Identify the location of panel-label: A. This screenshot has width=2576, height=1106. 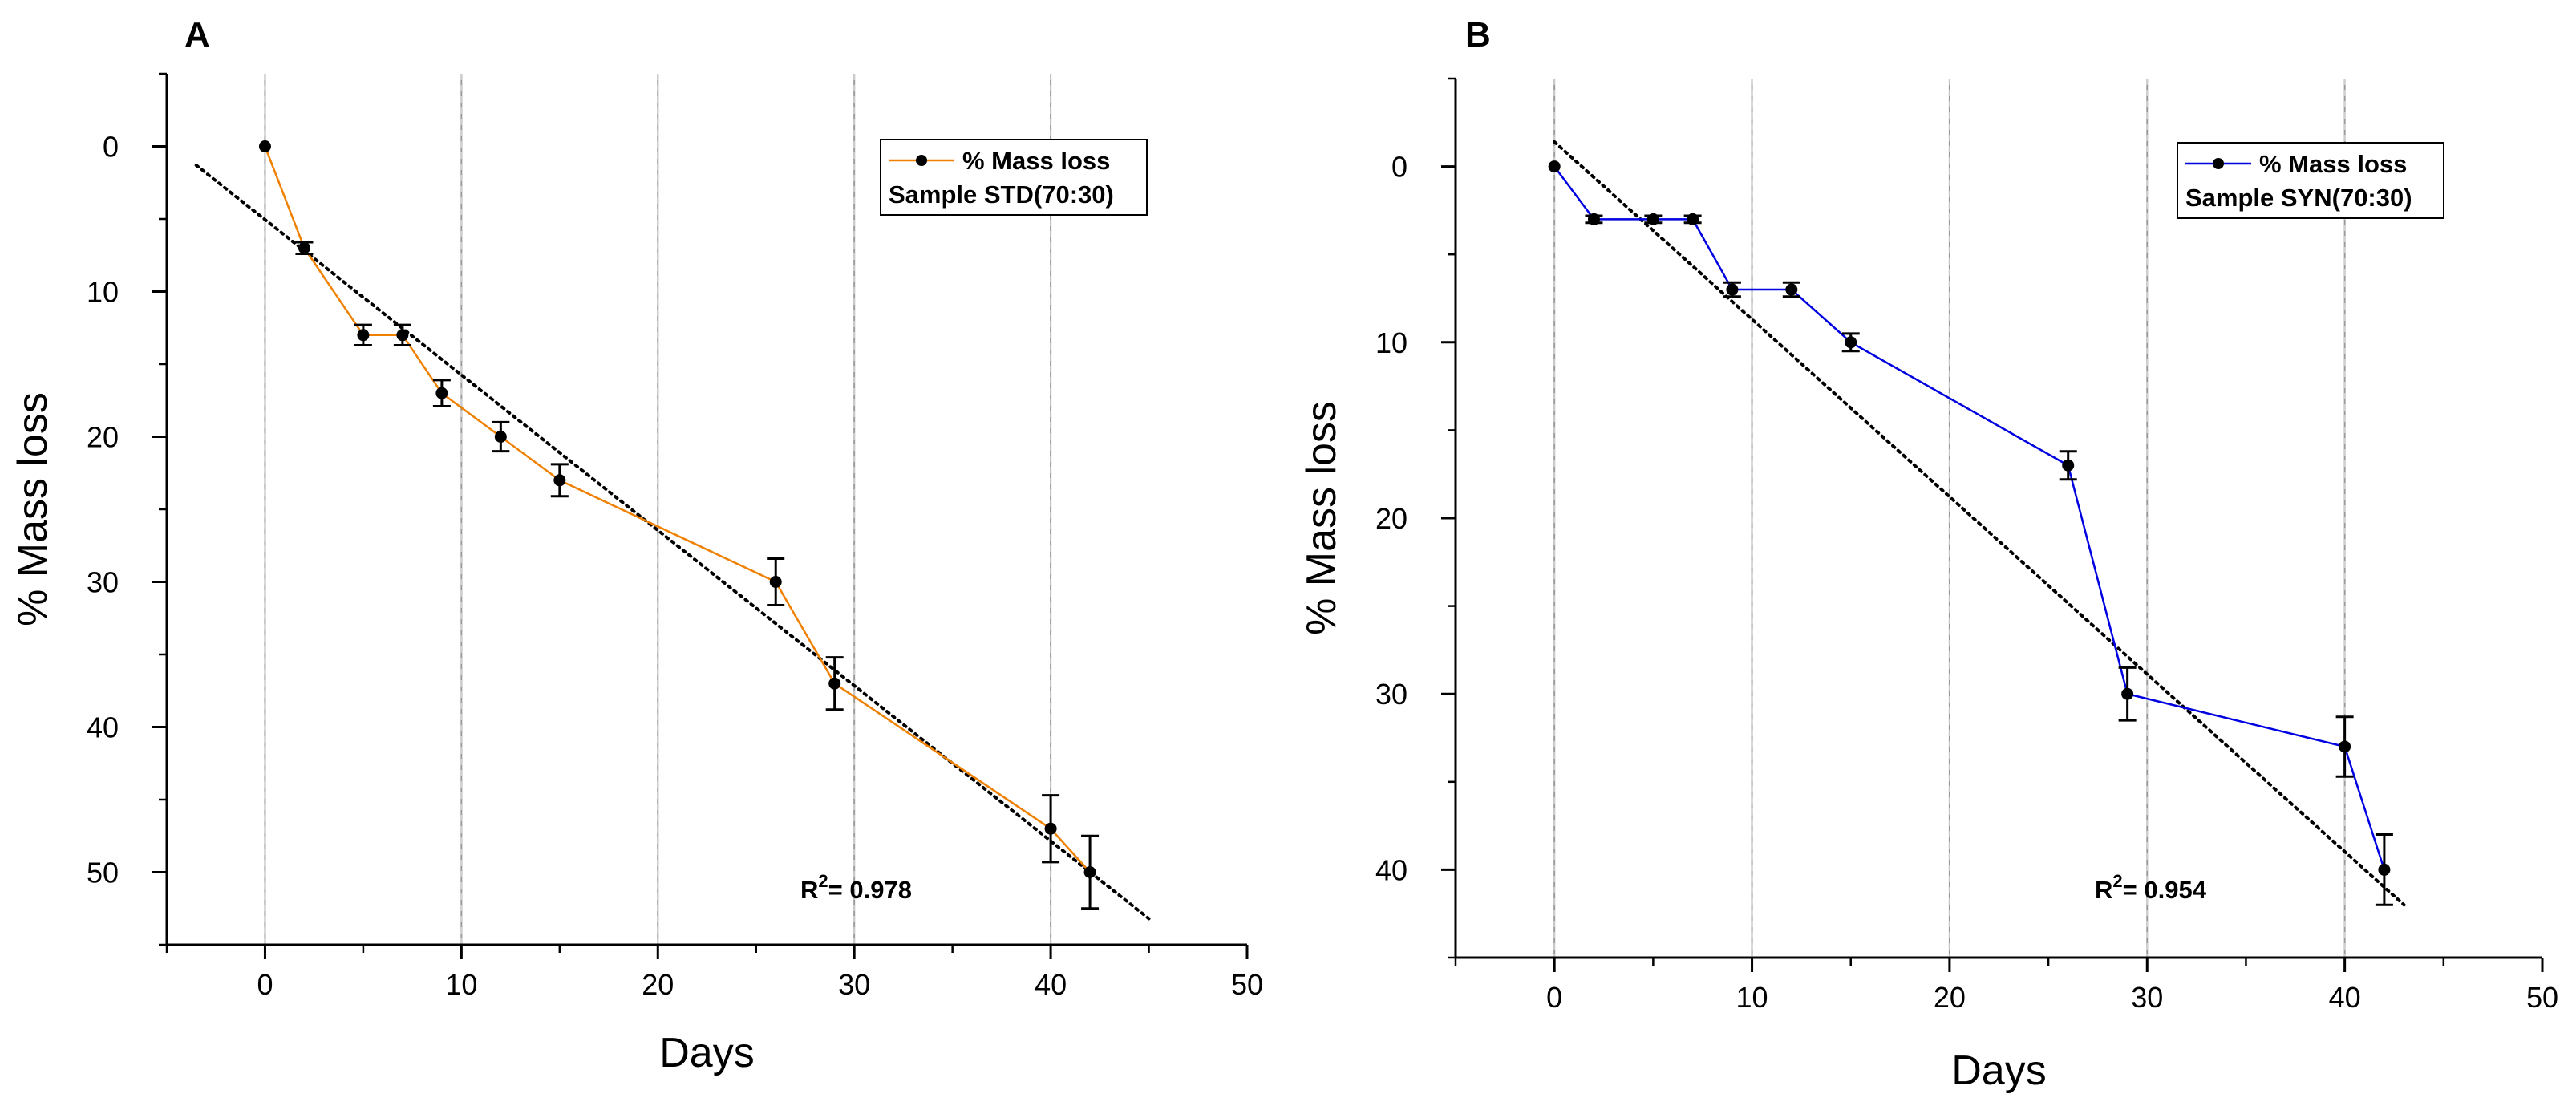
(197, 35).